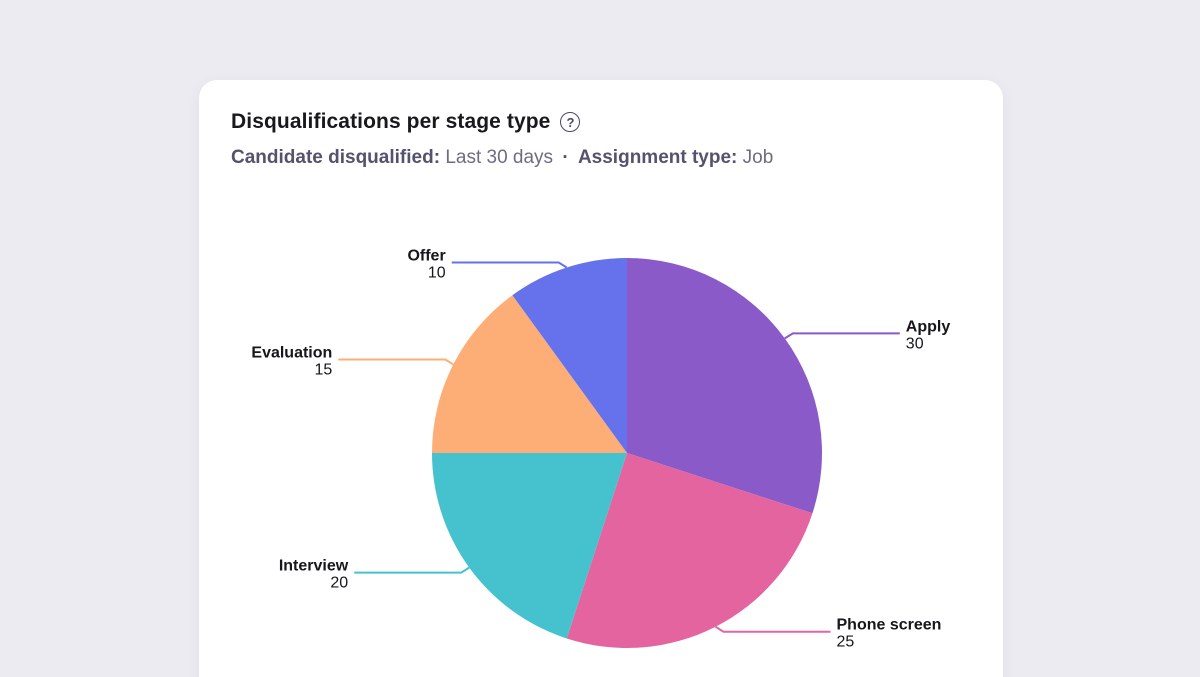 The height and width of the screenshot is (677, 1200). I want to click on filter-assignment-value: Job, so click(758, 157).